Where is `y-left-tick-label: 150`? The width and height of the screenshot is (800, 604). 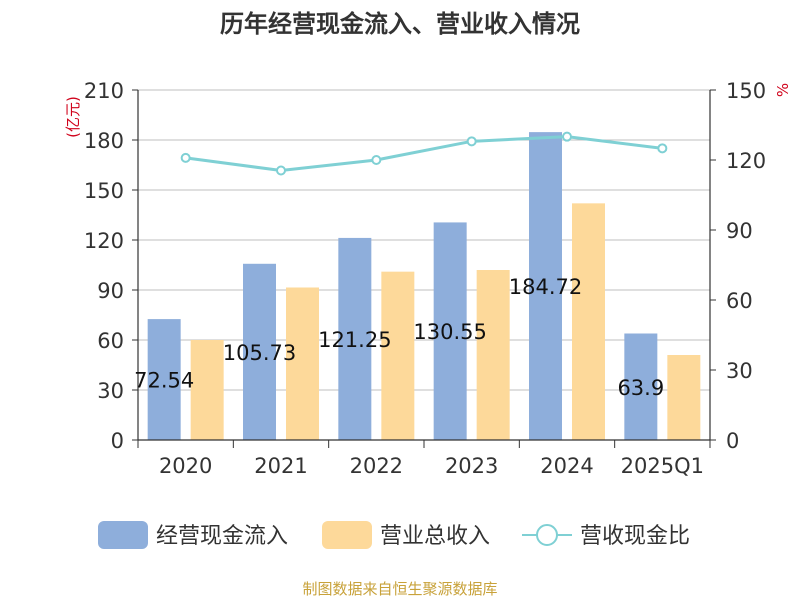 y-left-tick-label: 150 is located at coordinates (104, 191).